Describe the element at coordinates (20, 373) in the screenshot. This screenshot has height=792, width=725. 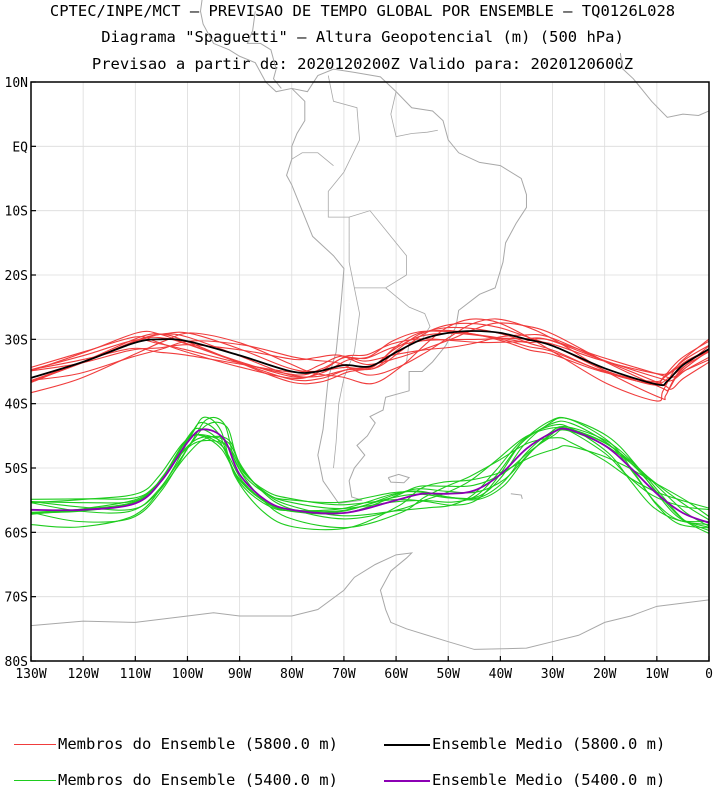
I see `latitude-axis: 10N EQ 10S 20S 30S 40S 50S 60S 70S 80S` at that location.